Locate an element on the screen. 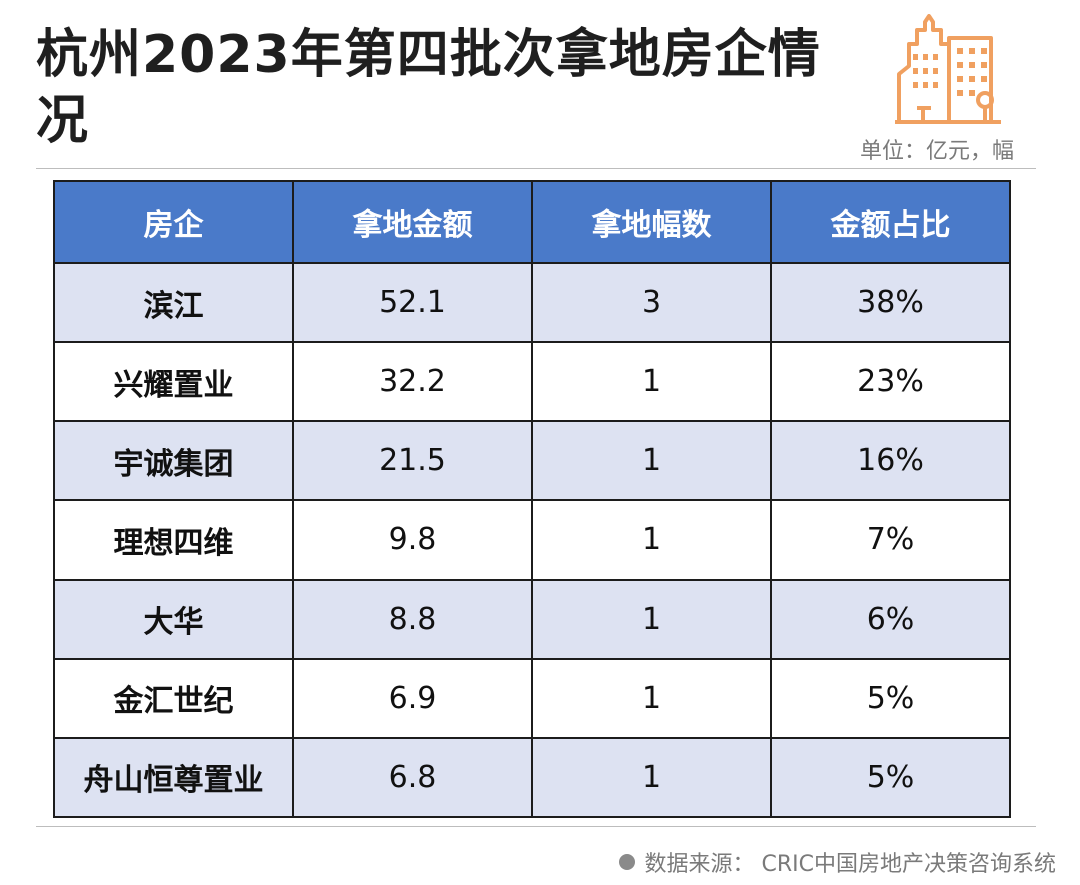  header-row: 房企 拿地金额 拿地幅数 金额占比 is located at coordinates (532, 222).